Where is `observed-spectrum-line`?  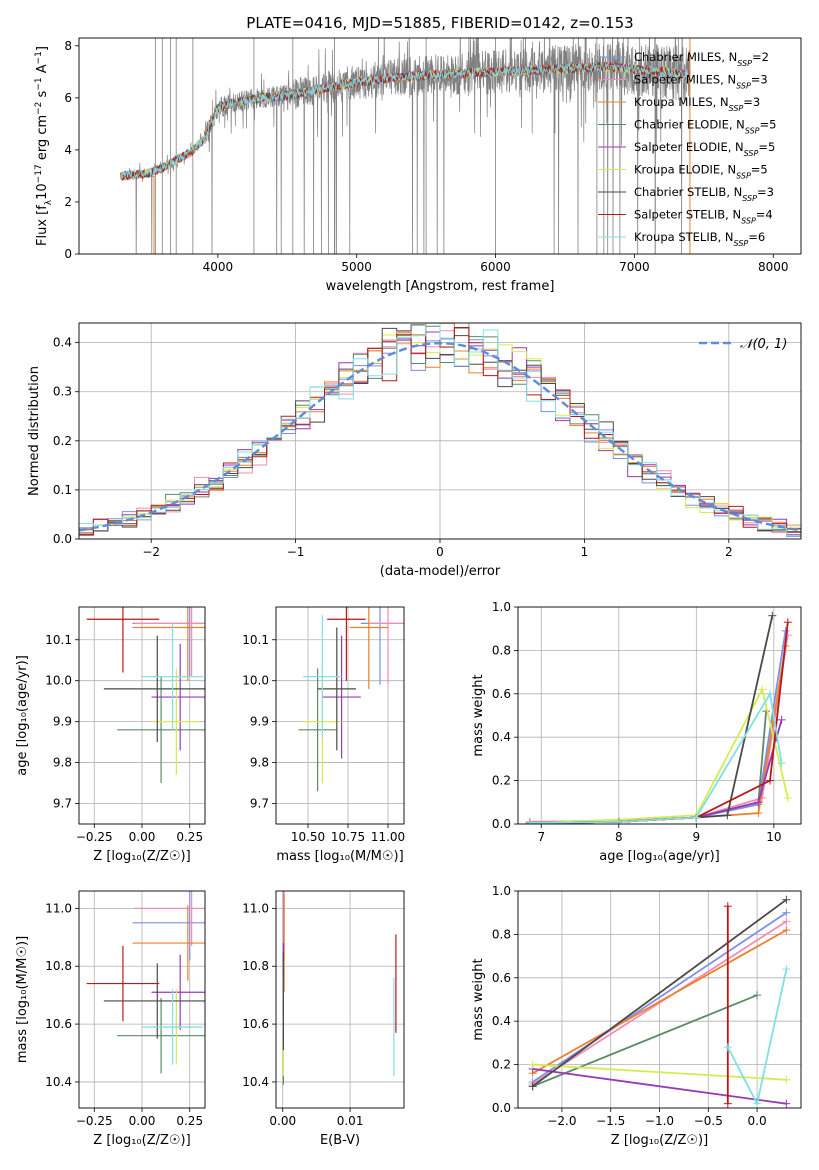 observed-spectrum-line is located at coordinates (405, 146).